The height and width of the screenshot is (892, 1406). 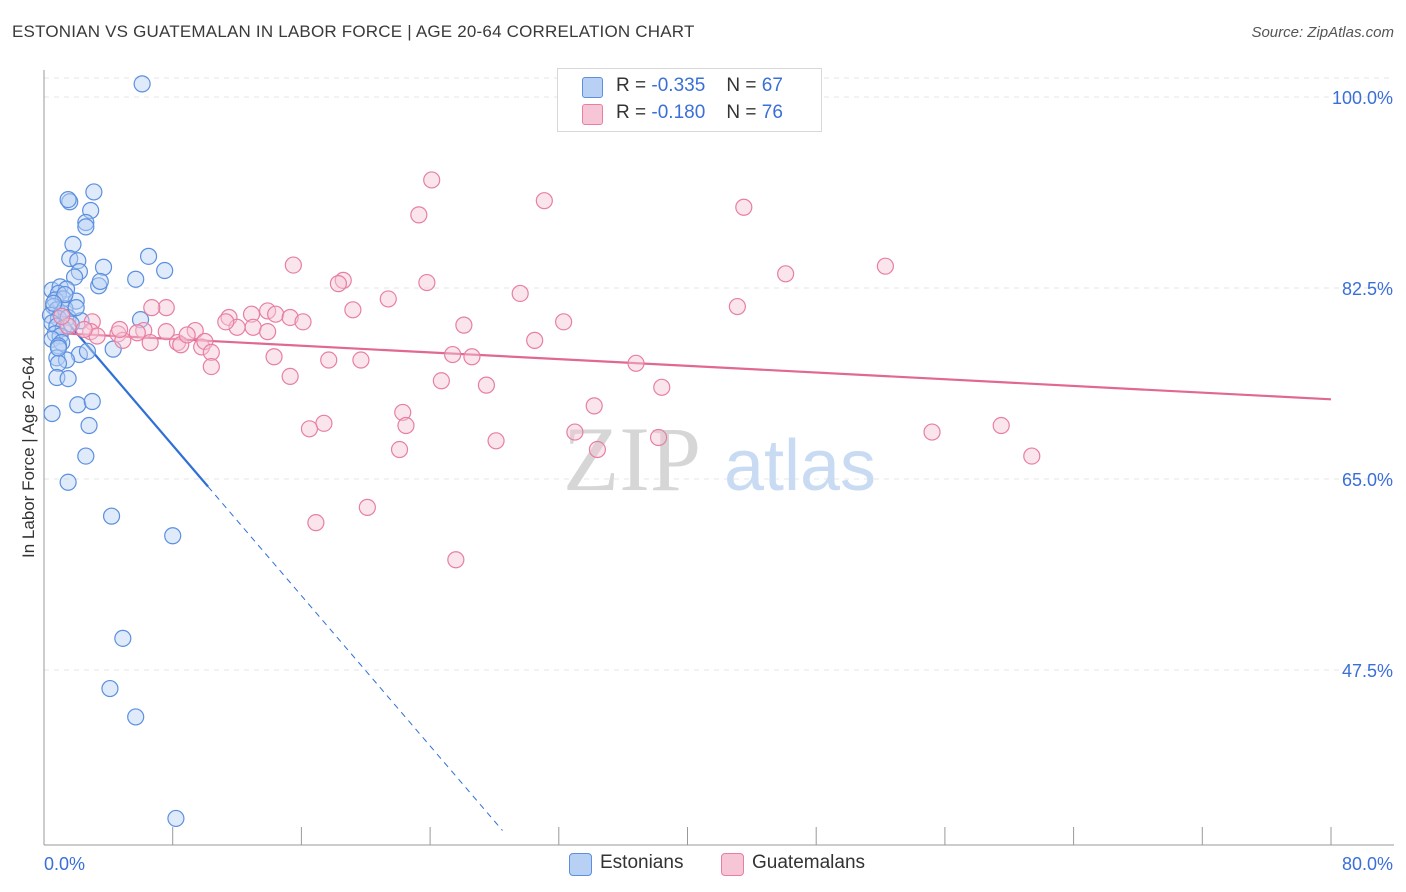 What do you see at coordinates (809, 862) in the screenshot?
I see `bottom-legend-label-guatemalans: Guatemalans` at bounding box center [809, 862].